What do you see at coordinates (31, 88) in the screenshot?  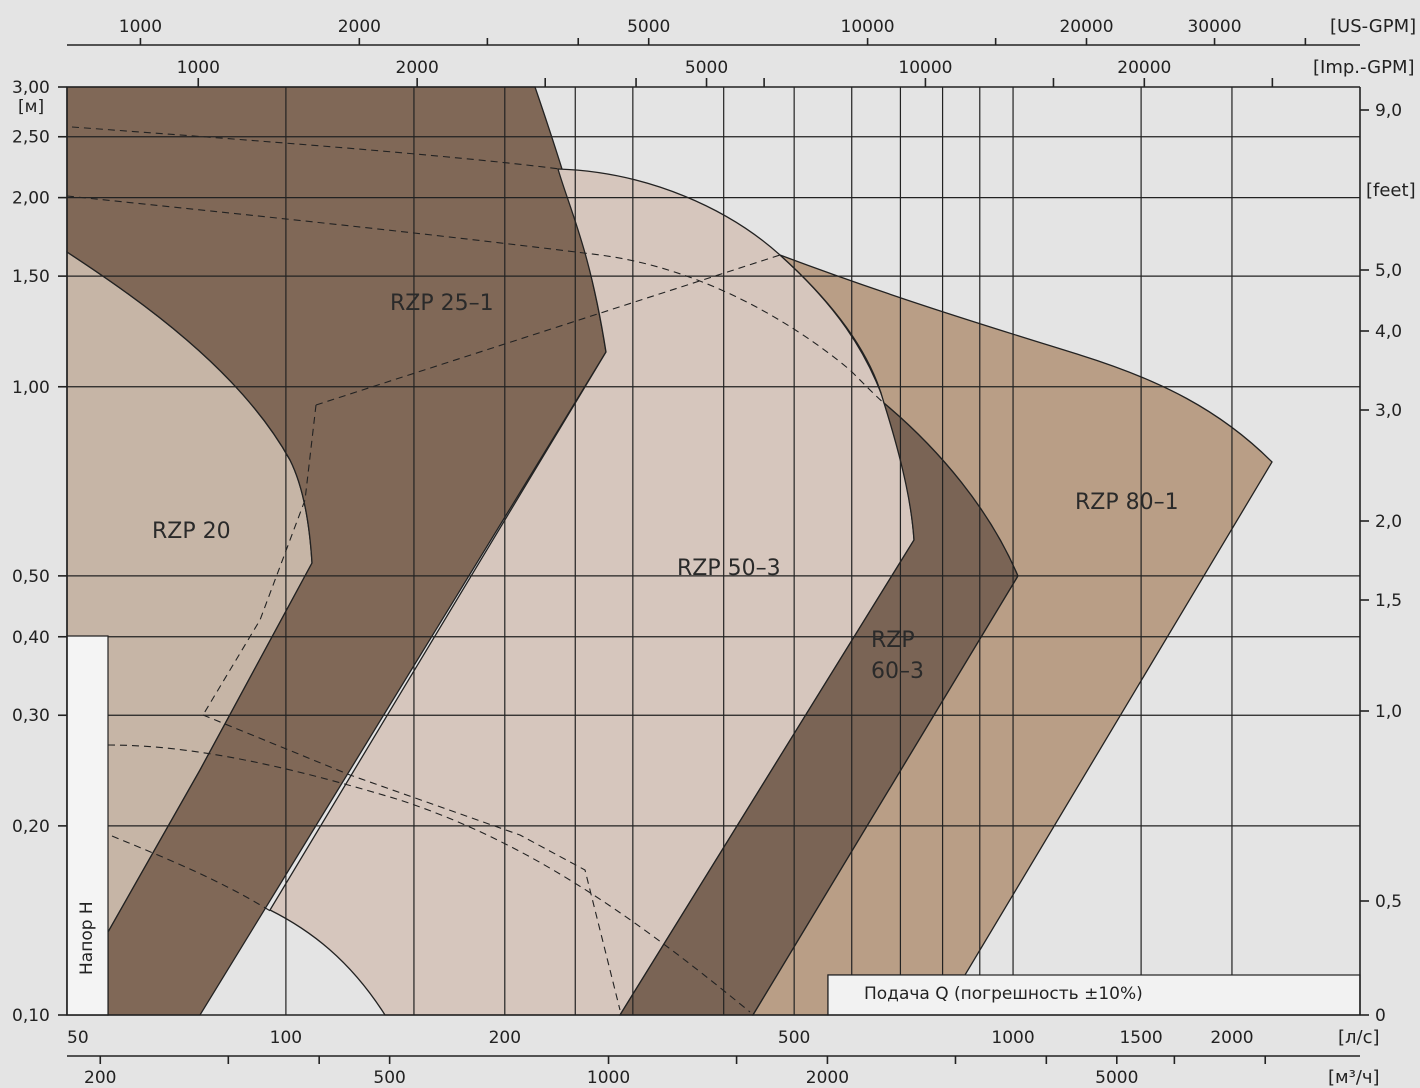 I see `y-tick-label: 3,00` at bounding box center [31, 88].